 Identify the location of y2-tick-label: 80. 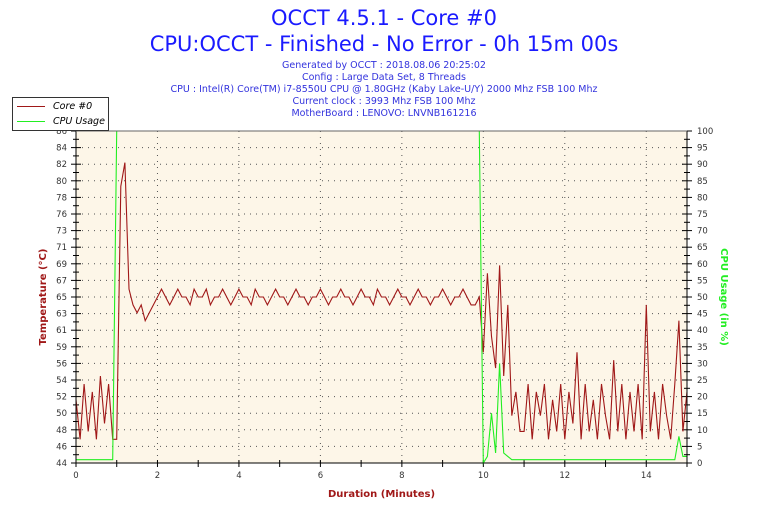
(702, 198).